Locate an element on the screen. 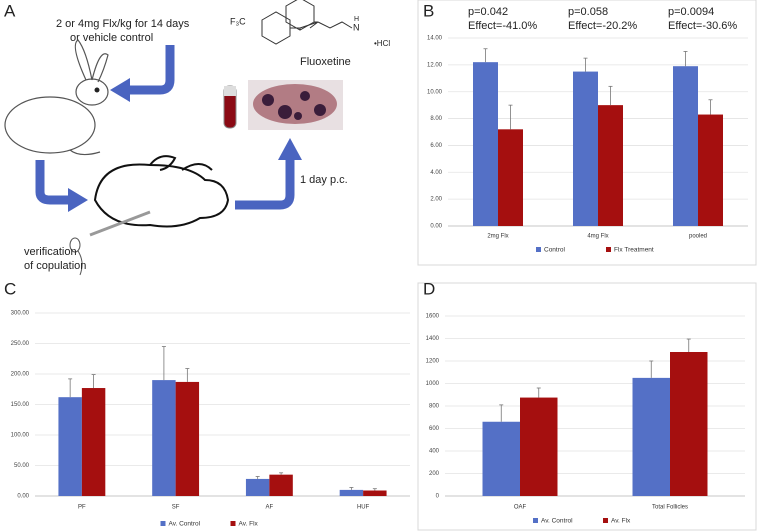 This screenshot has height=531, width=757. y-tick-label: 150.00 is located at coordinates (20, 405).